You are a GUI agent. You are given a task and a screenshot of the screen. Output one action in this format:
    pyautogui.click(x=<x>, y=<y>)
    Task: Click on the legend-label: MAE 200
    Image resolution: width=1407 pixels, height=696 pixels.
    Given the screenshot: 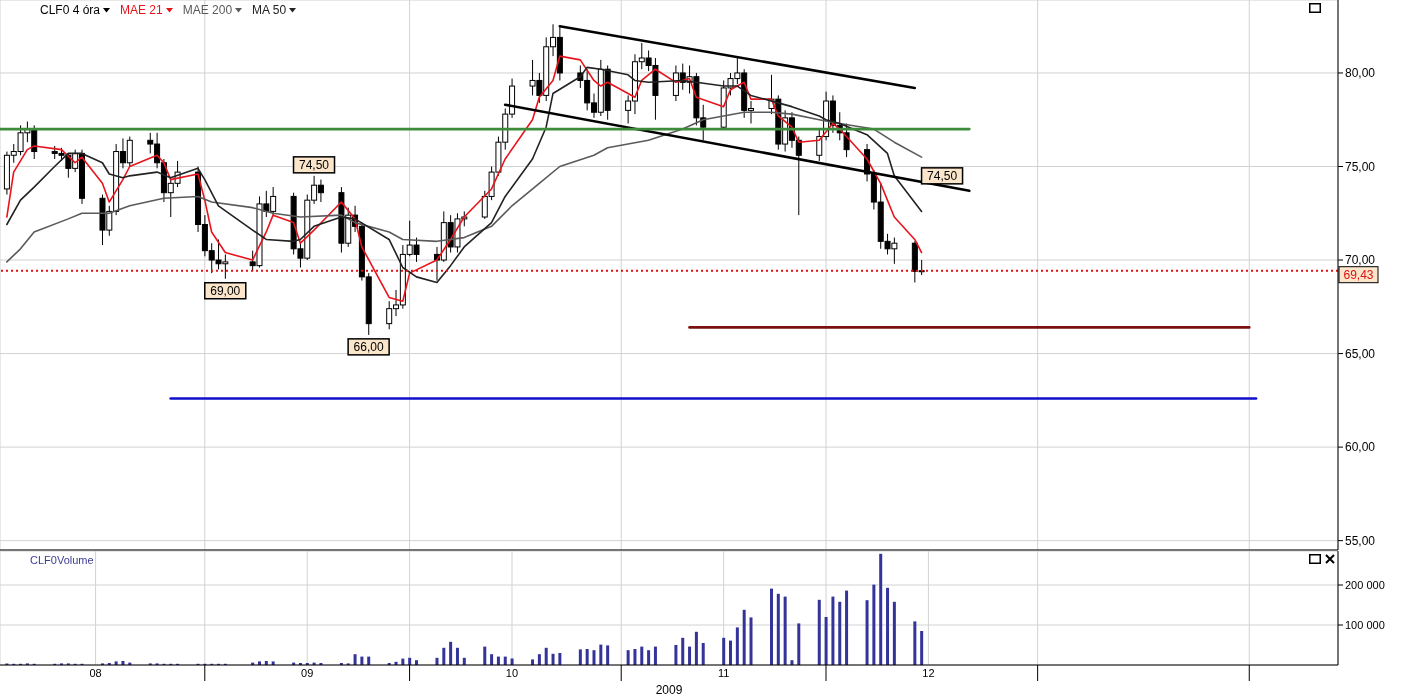 What is the action you would take?
    pyautogui.click(x=208, y=10)
    